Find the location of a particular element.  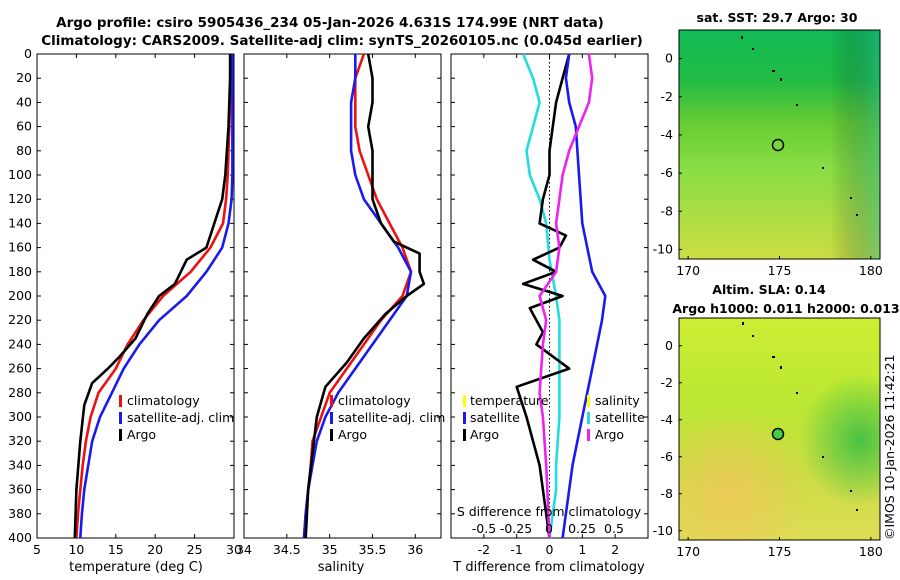

y-tick-label: 380 is located at coordinates (20, 513).